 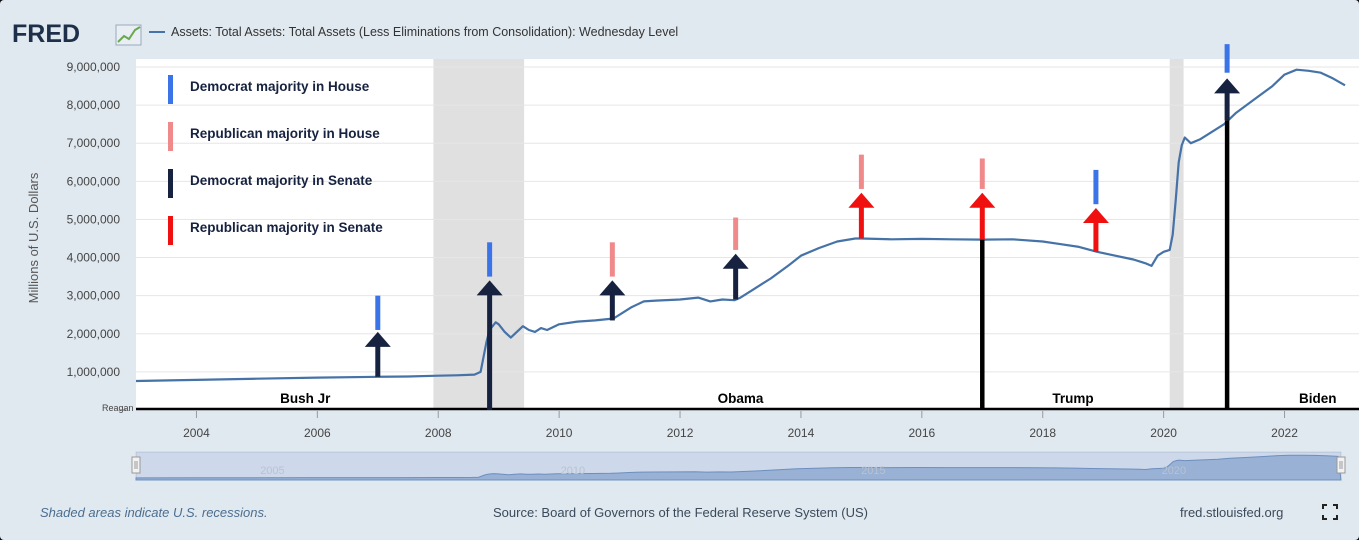 I want to click on y-tick-label: 1,000,000, so click(x=94, y=372).